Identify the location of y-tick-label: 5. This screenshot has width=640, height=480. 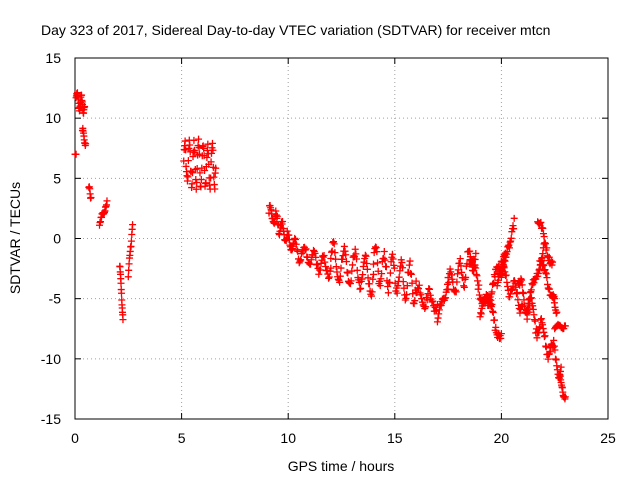
(57, 178).